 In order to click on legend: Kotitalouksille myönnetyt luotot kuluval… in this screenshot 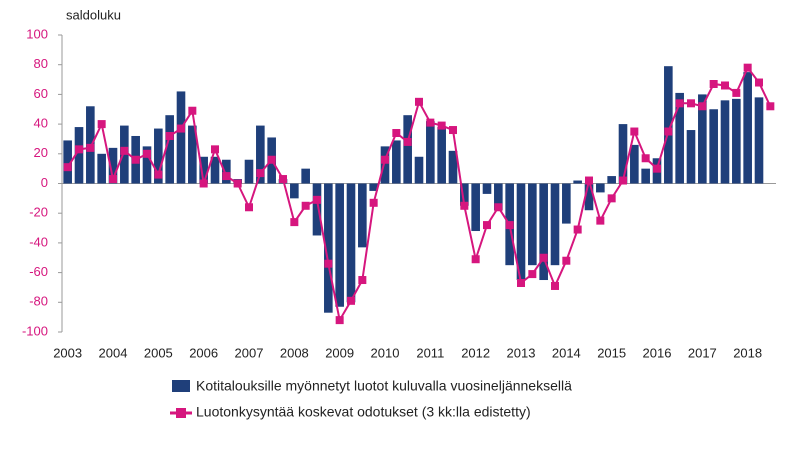, I will do `click(371, 399)`.